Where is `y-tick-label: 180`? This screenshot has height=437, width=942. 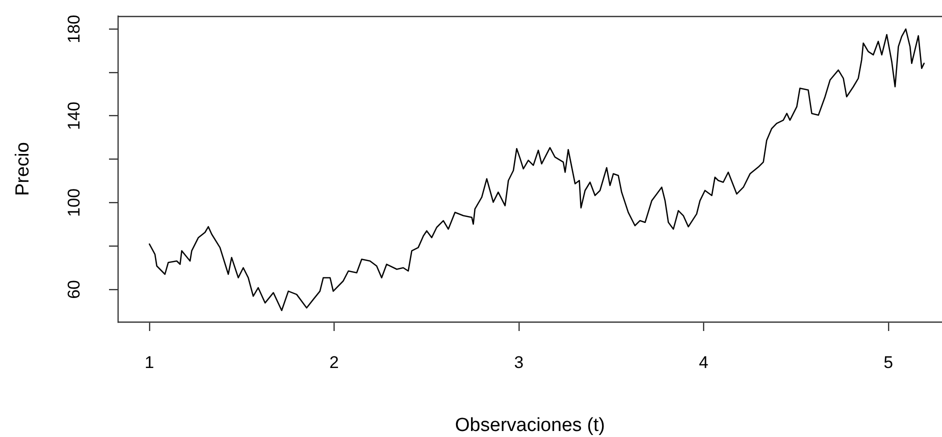
y-tick-label: 180 is located at coordinates (74, 29).